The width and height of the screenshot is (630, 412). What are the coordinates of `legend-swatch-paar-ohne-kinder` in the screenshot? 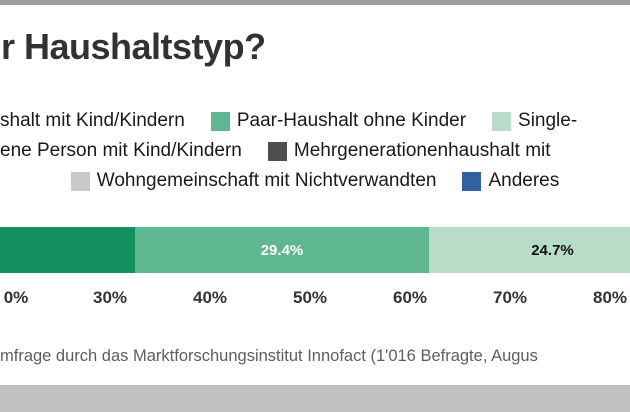 It's located at (220, 121).